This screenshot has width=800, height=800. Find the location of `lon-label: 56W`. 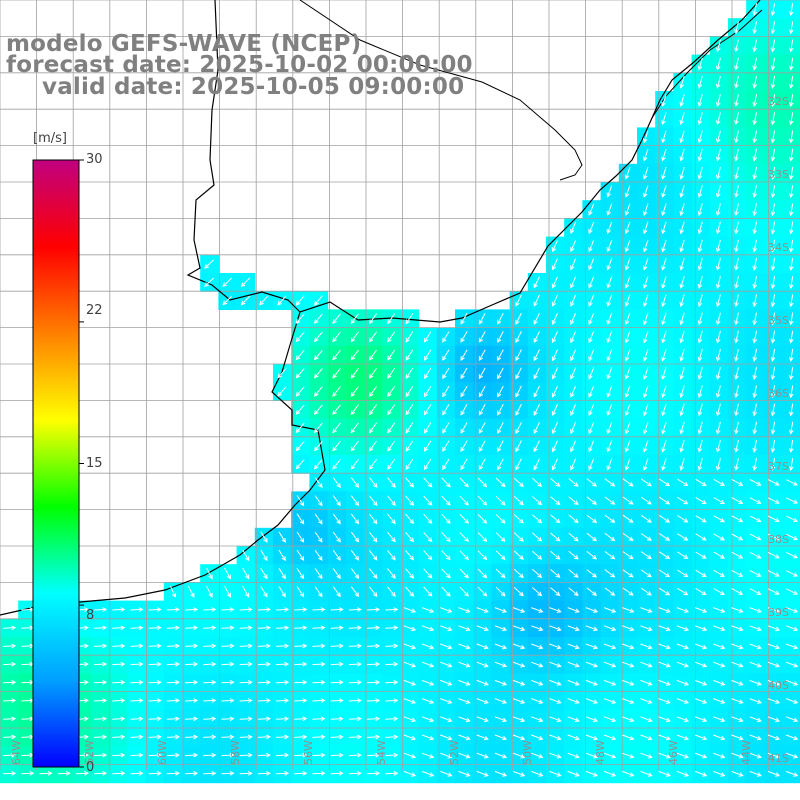

lon-label: 56W is located at coordinates (308, 752).